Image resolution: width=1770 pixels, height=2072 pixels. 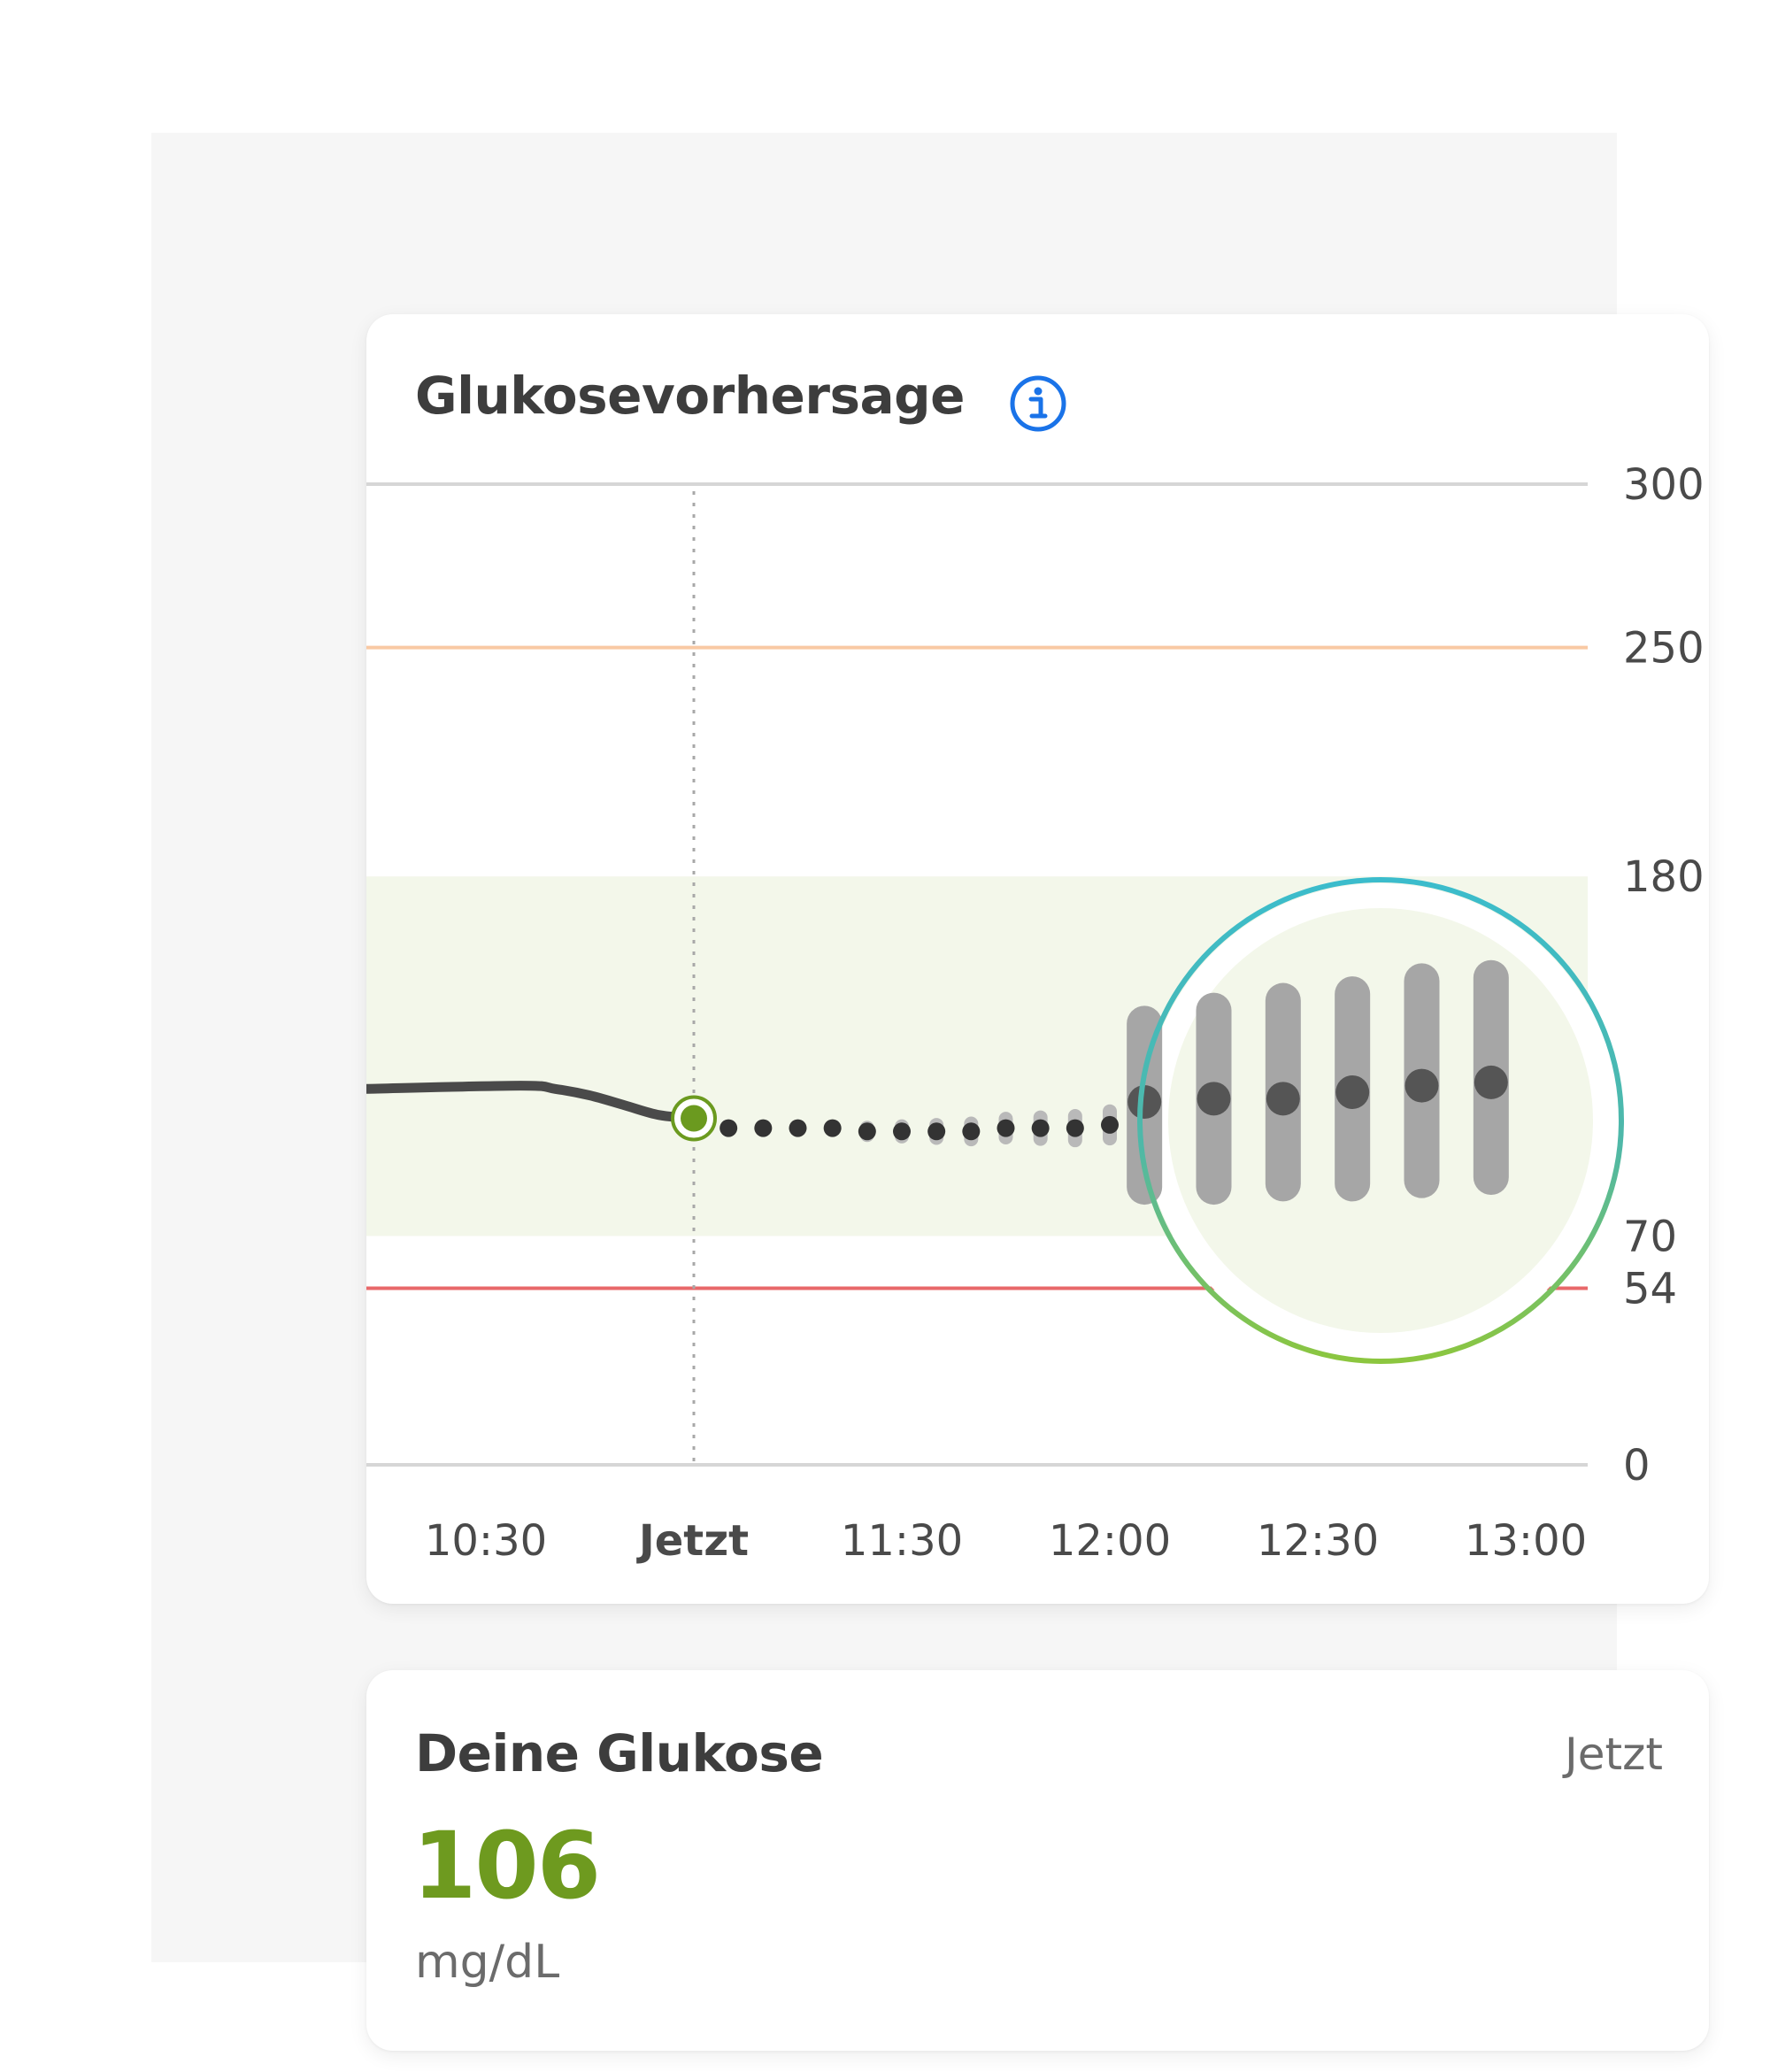 I want to click on info-icon, so click(x=1038, y=404).